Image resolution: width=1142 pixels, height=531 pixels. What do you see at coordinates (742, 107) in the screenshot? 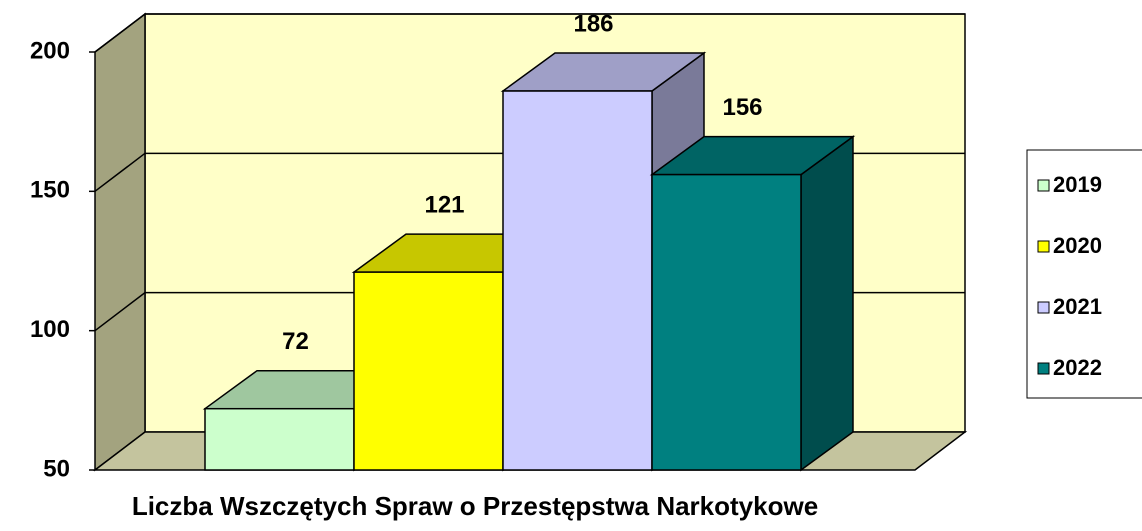
I see `data-label: 156` at bounding box center [742, 107].